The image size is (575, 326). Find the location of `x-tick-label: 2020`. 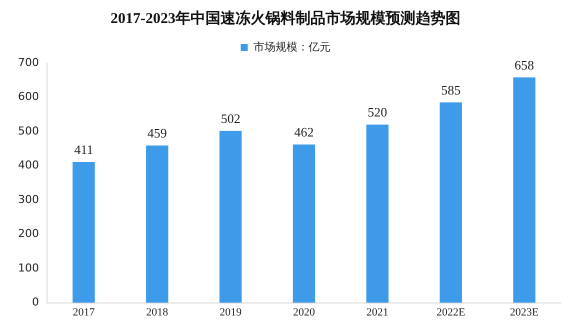

x-tick-label: 2020 is located at coordinates (304, 312).